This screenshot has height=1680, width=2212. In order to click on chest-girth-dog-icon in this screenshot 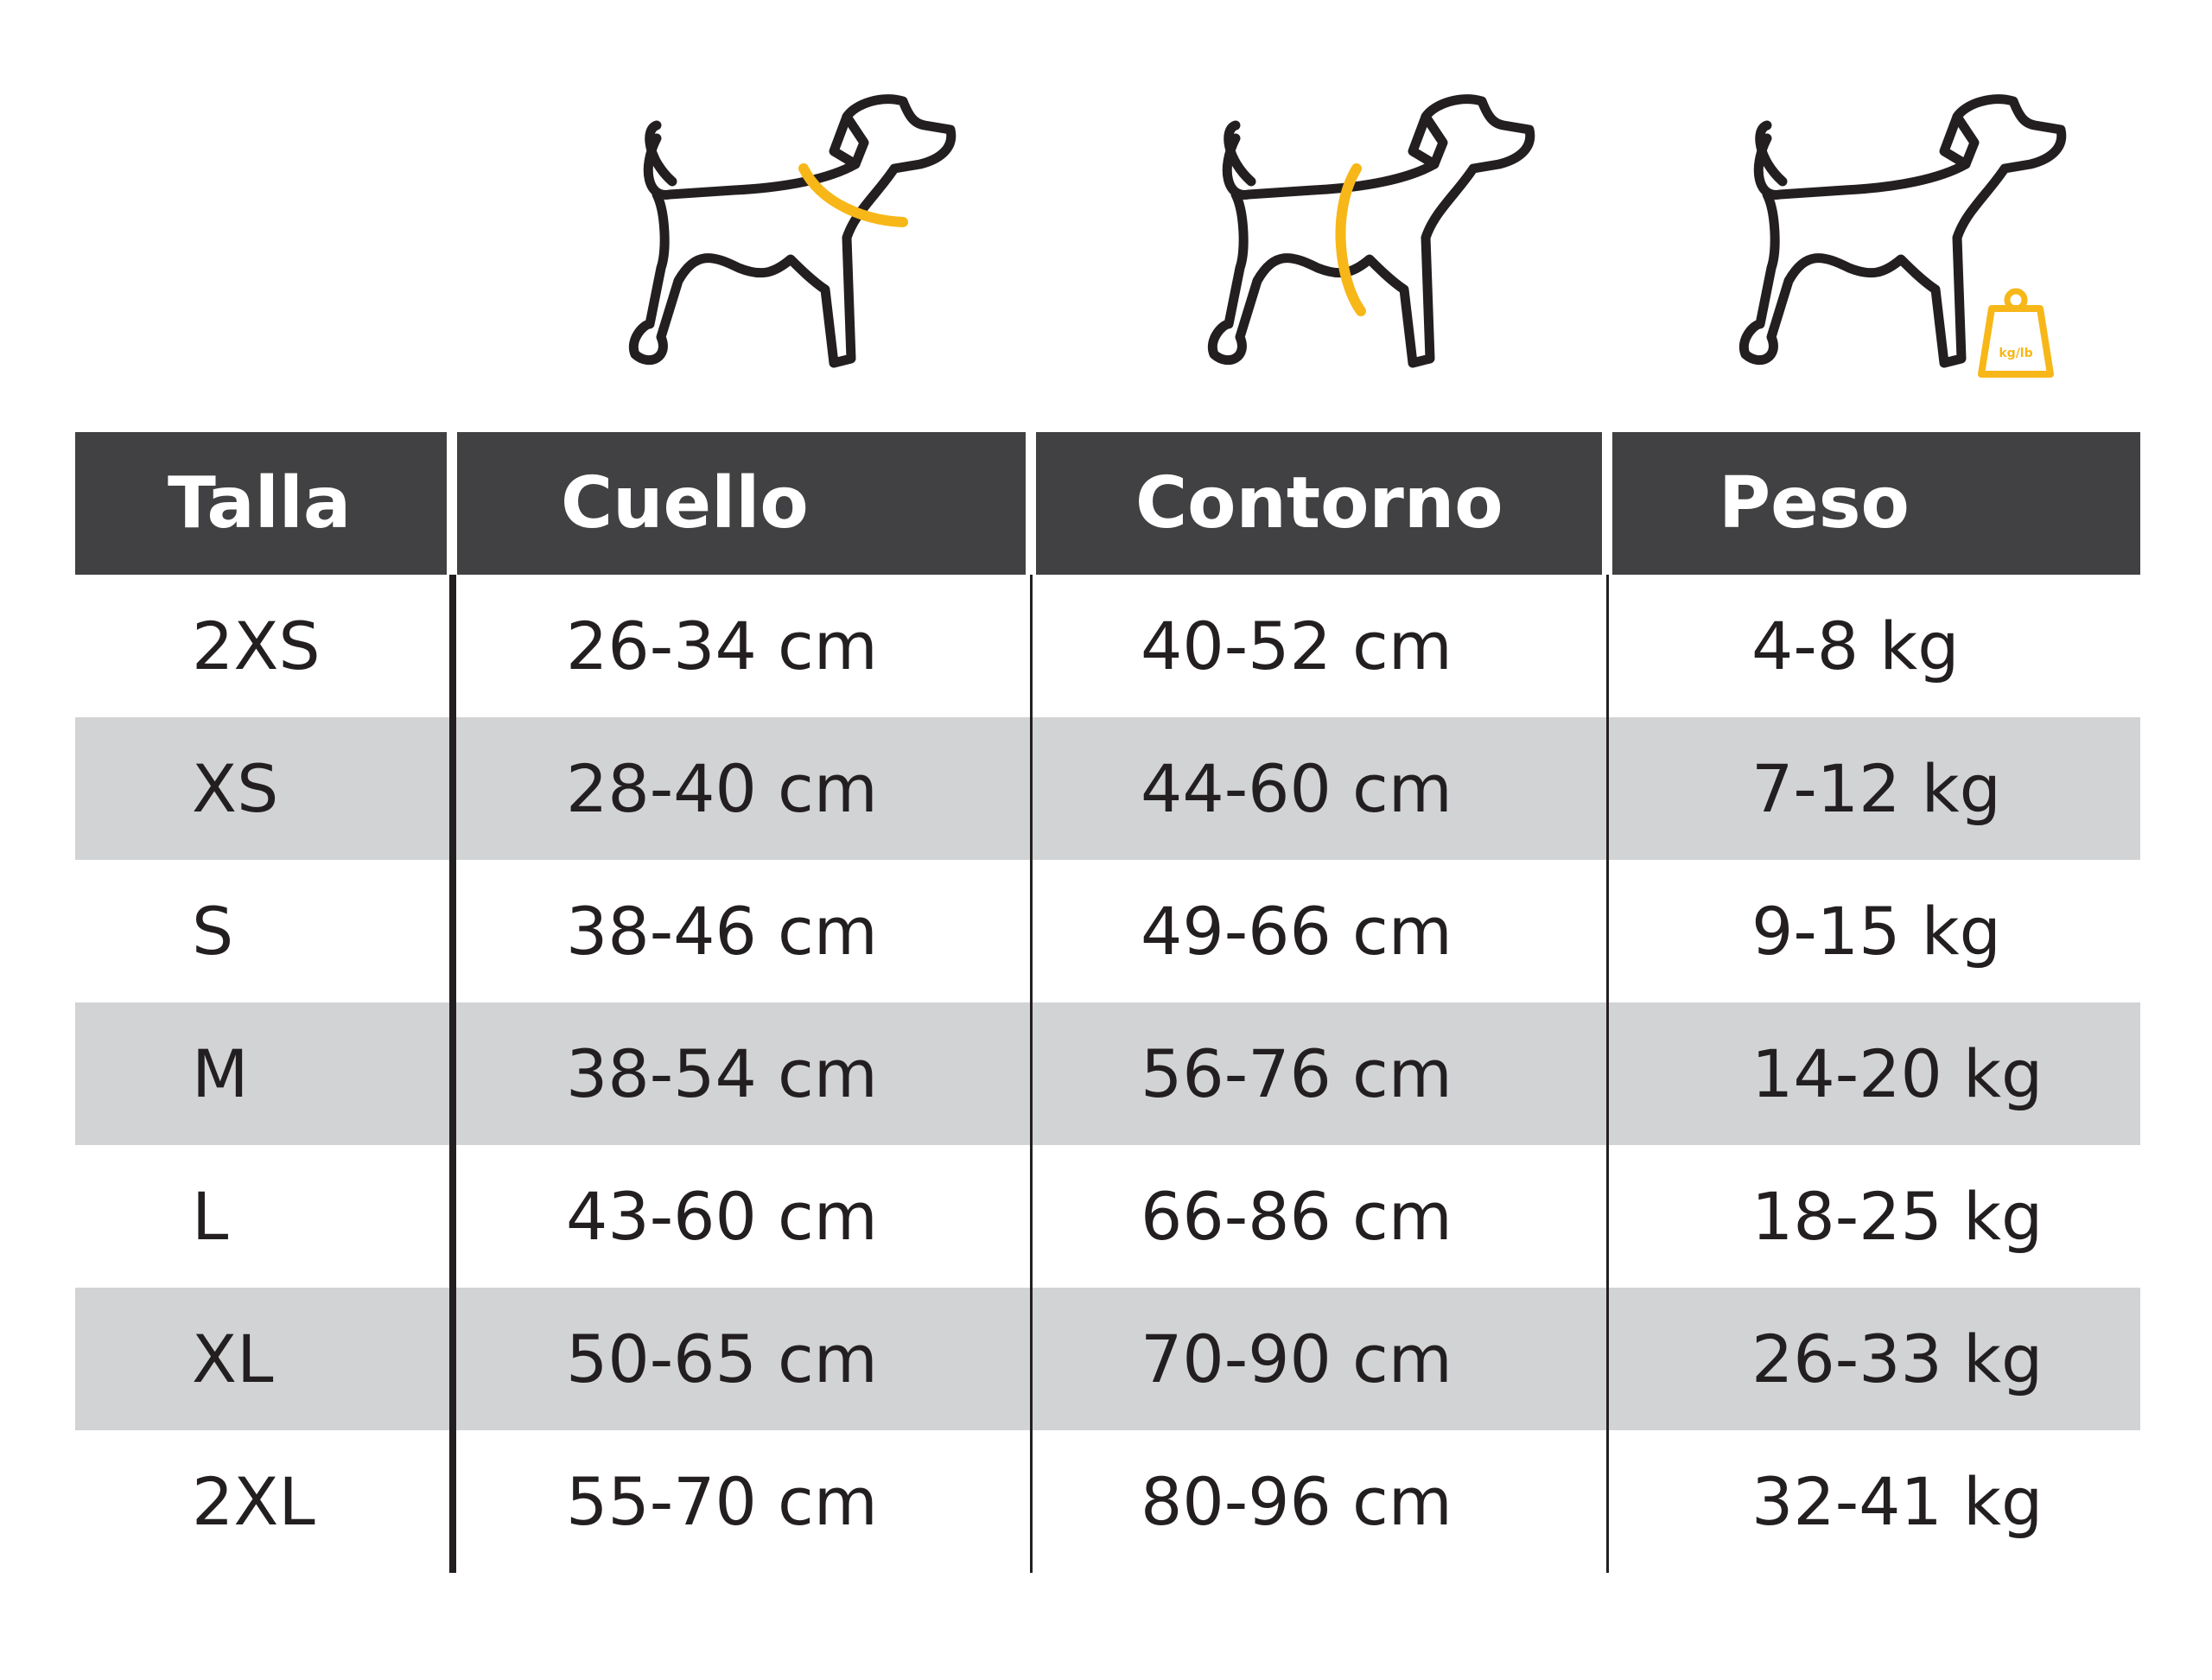, I will do `click(1371, 231)`.